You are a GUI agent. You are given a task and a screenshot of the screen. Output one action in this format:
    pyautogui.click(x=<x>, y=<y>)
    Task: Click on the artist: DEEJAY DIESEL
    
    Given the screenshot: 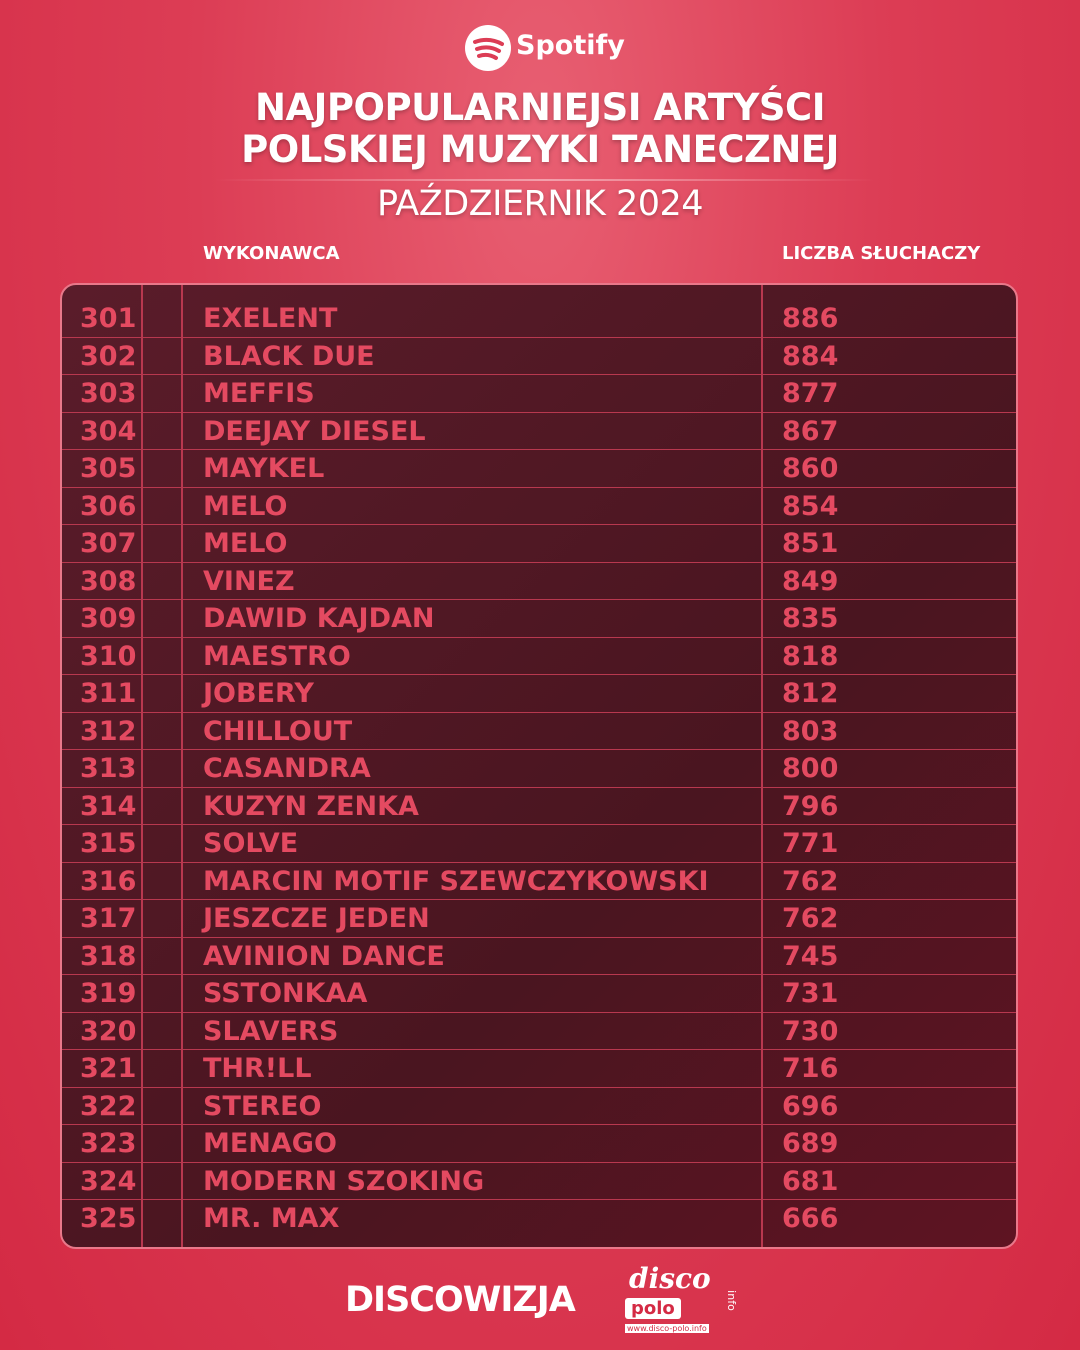 What is the action you would take?
    pyautogui.click(x=314, y=431)
    